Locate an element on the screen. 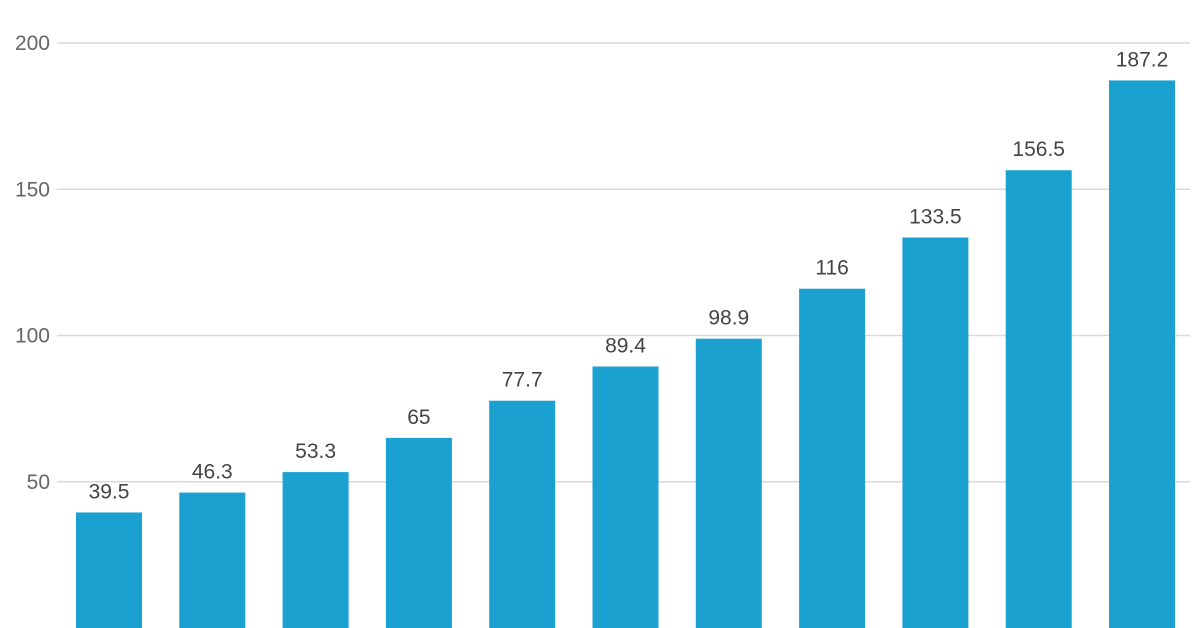 This screenshot has height=628, width=1200. bar-value-label: 39.5 is located at coordinates (109, 491).